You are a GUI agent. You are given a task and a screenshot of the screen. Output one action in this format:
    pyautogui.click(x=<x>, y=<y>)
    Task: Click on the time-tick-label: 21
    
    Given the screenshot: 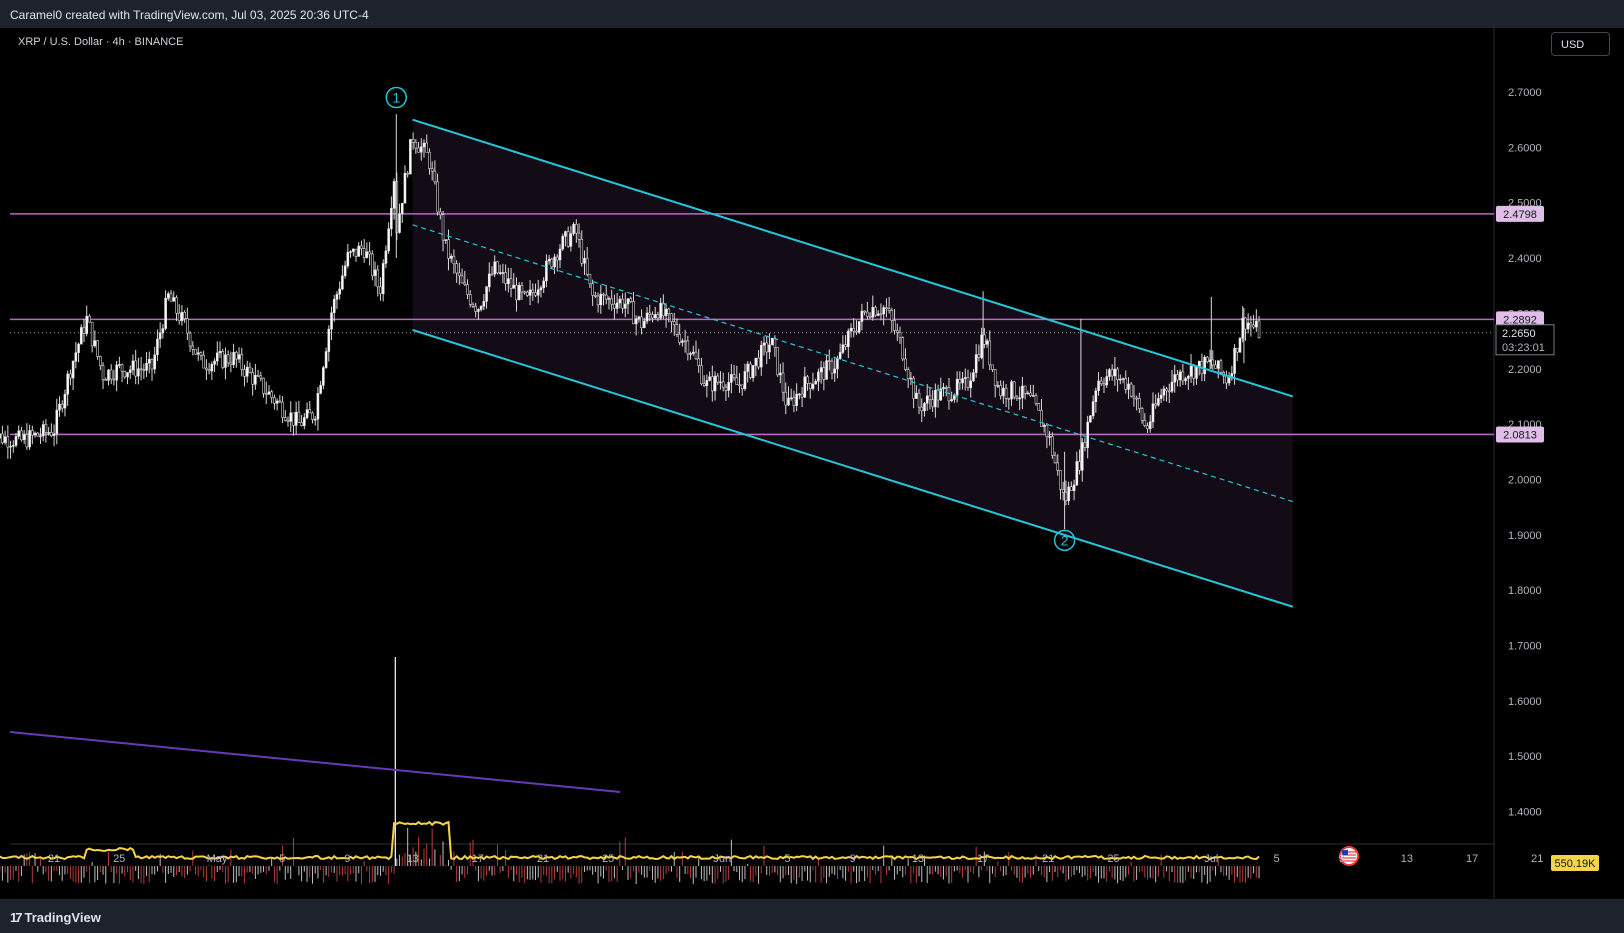 What is the action you would take?
    pyautogui.click(x=1537, y=859)
    